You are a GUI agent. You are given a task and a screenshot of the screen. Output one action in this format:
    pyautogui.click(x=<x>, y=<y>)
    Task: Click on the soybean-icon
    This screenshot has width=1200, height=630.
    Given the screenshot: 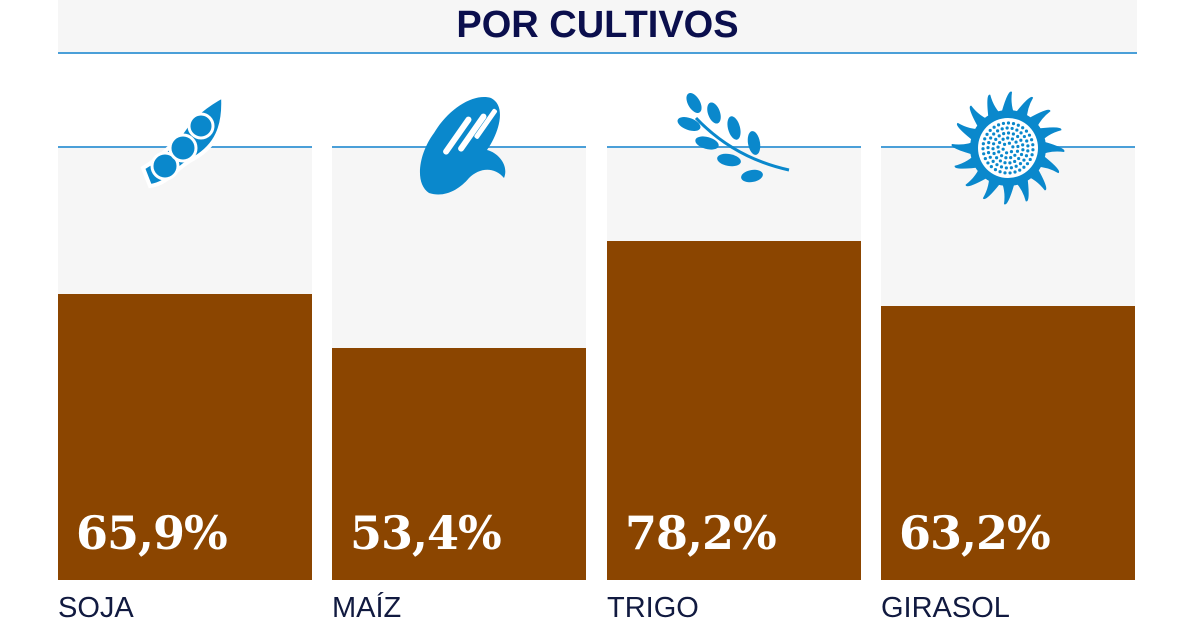 What is the action you would take?
    pyautogui.click(x=183, y=141)
    